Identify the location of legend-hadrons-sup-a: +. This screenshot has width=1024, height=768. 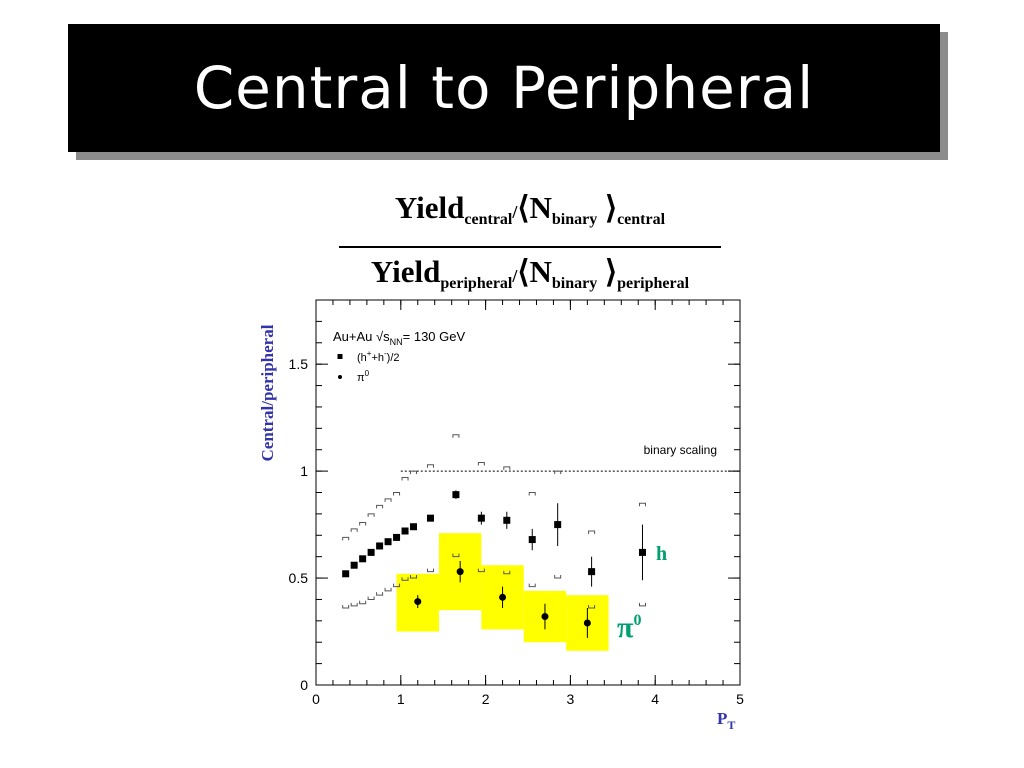
(369, 353).